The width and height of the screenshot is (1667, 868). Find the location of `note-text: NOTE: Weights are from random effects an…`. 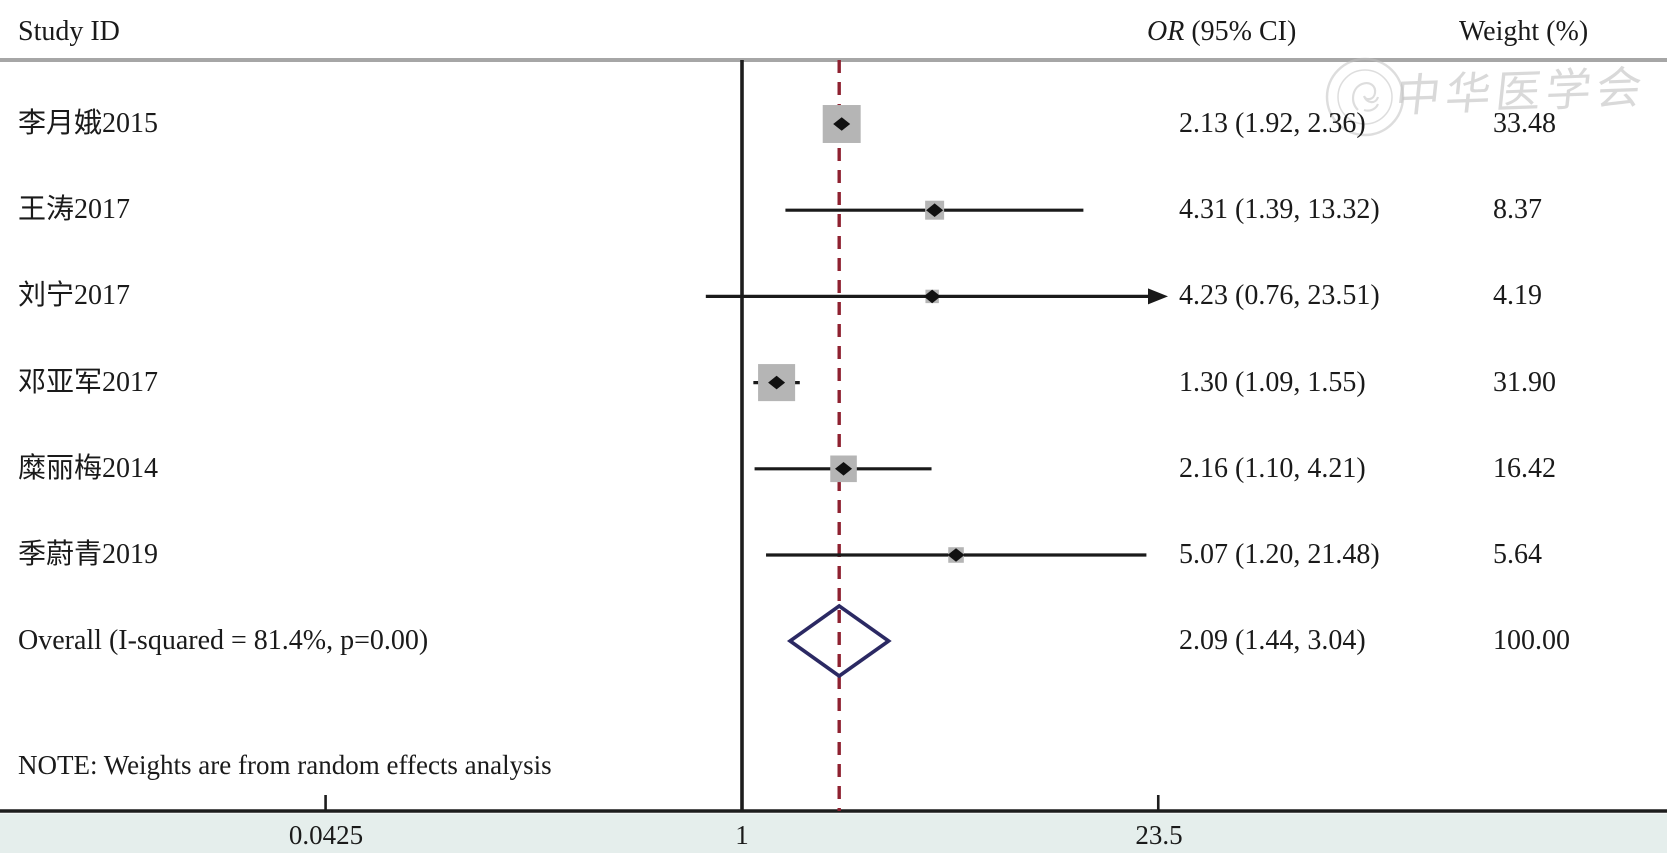

note-text: NOTE: Weights are from random effects an… is located at coordinates (285, 765).